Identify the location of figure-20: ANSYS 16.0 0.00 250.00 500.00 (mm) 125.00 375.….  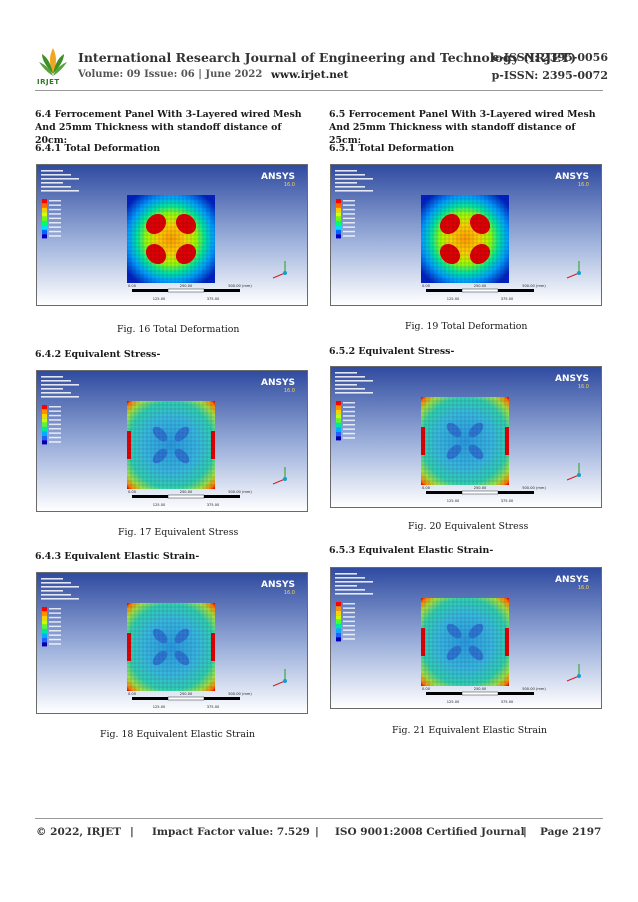
(466, 437).